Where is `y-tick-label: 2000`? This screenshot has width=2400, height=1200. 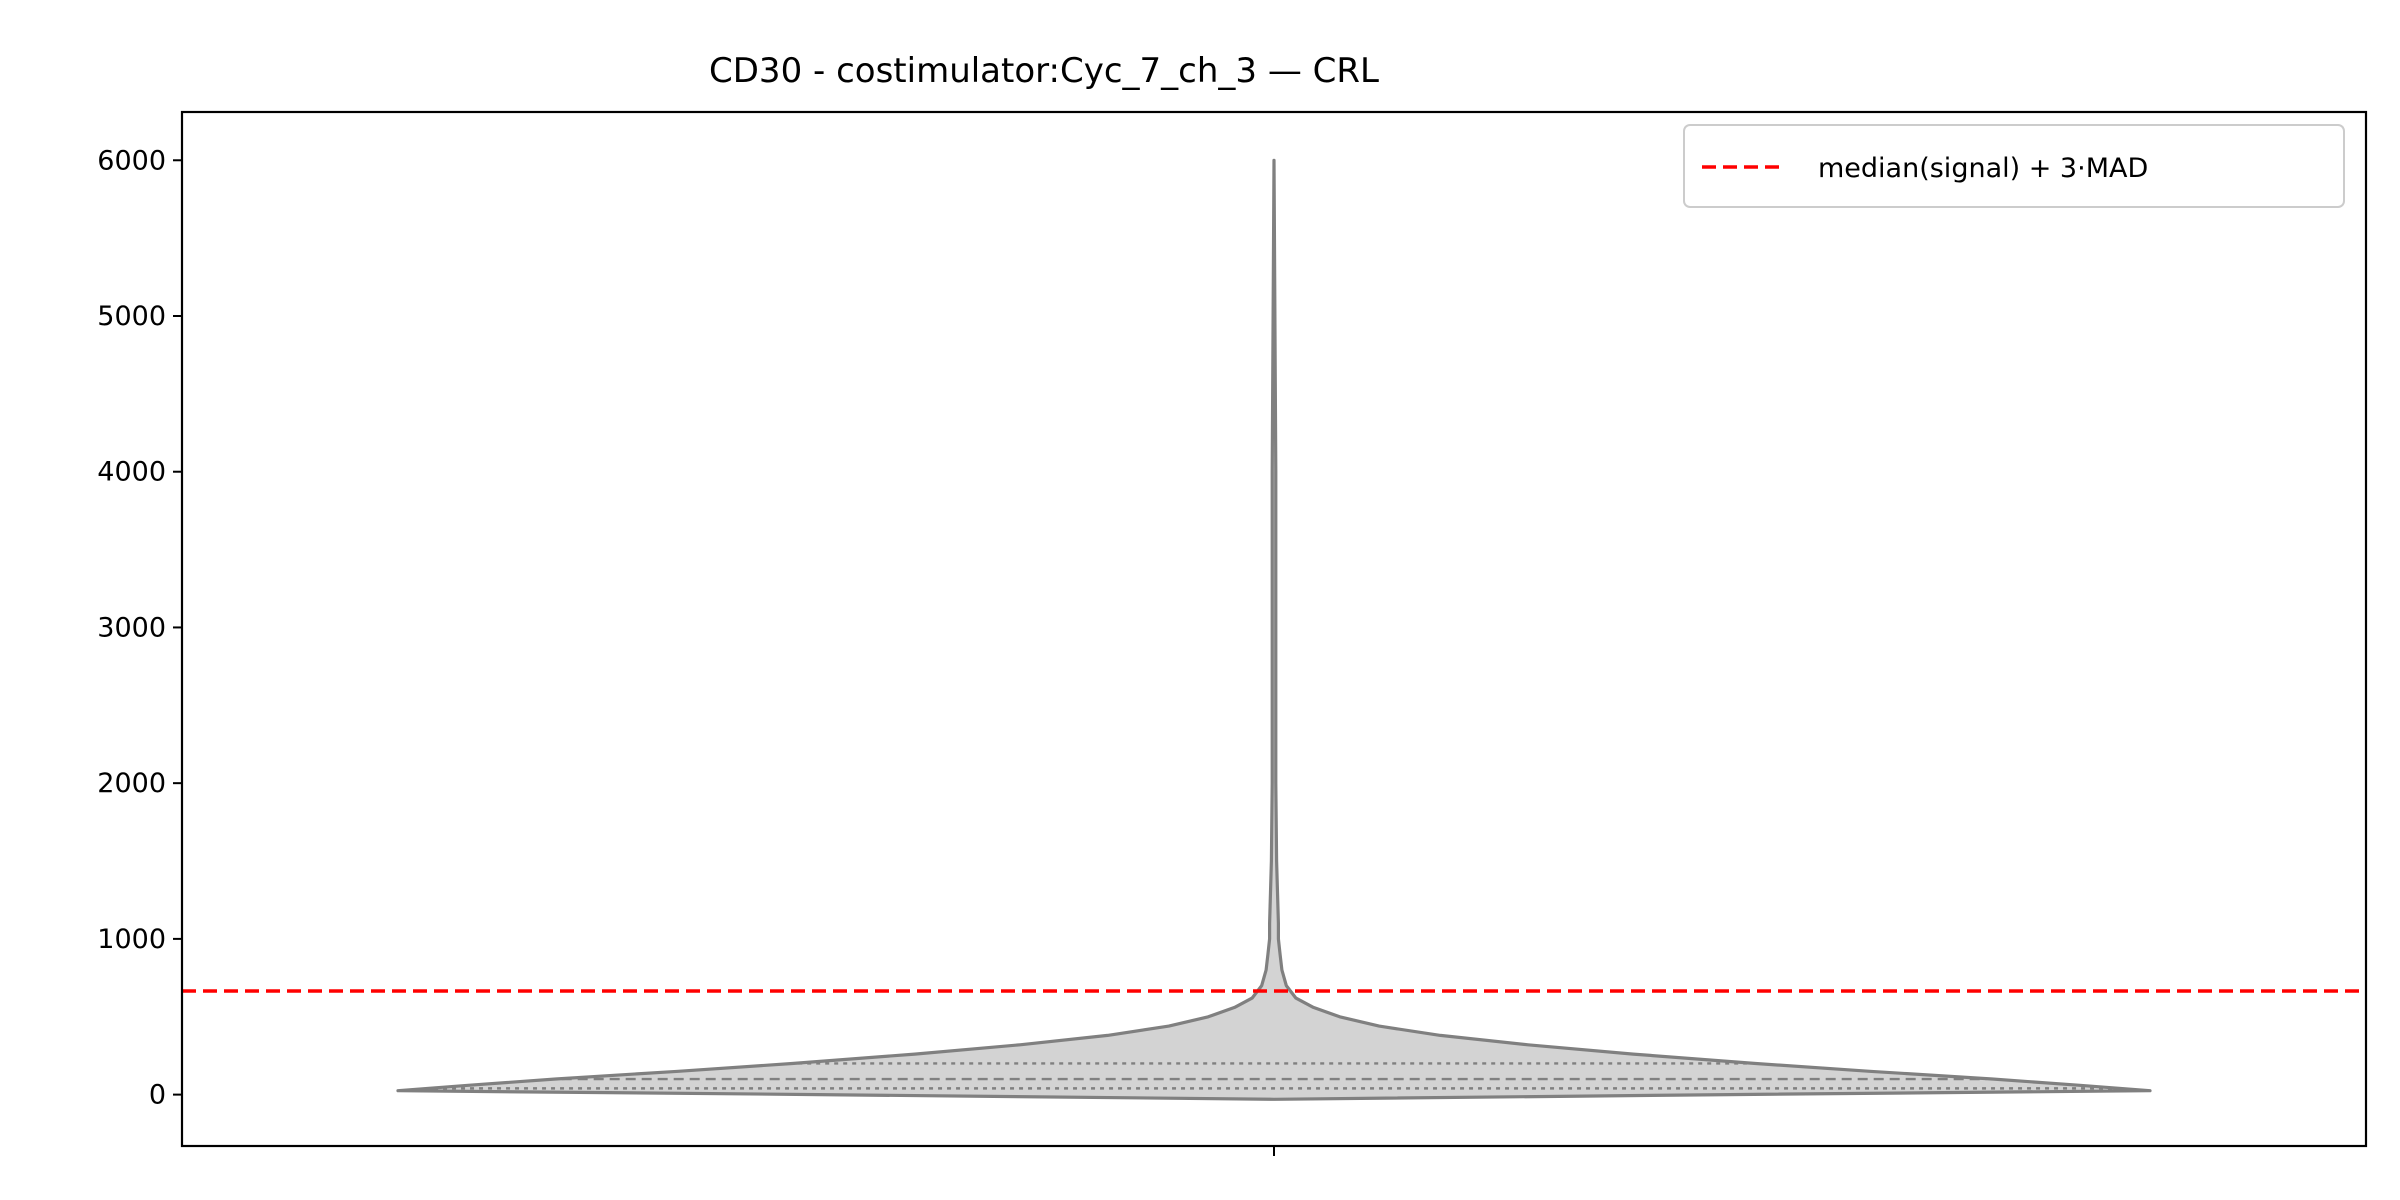
y-tick-label: 2000 is located at coordinates (131, 783).